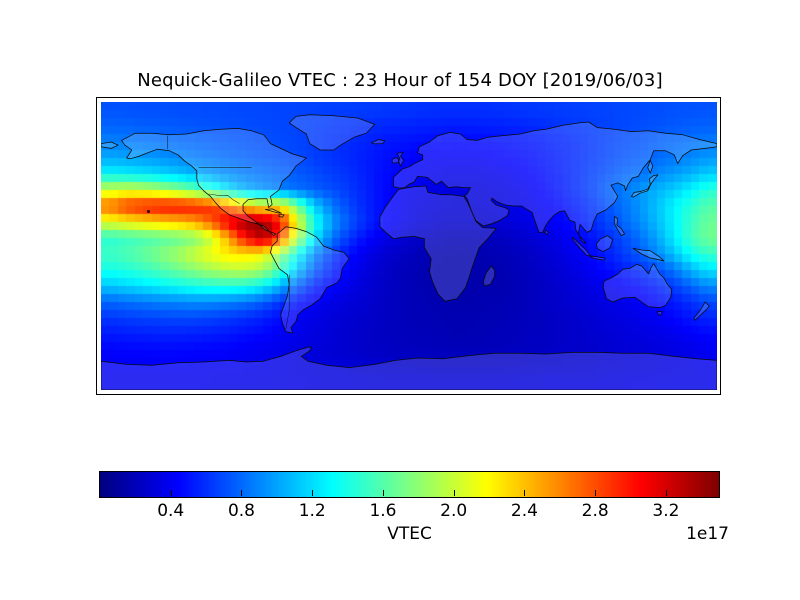 The image size is (800, 600). I want to click on colorbar-tick-label: 0.4, so click(171, 511).